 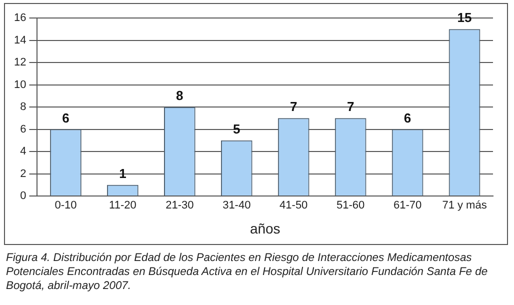 What do you see at coordinates (23, 196) in the screenshot?
I see `y-tick-label: 0` at bounding box center [23, 196].